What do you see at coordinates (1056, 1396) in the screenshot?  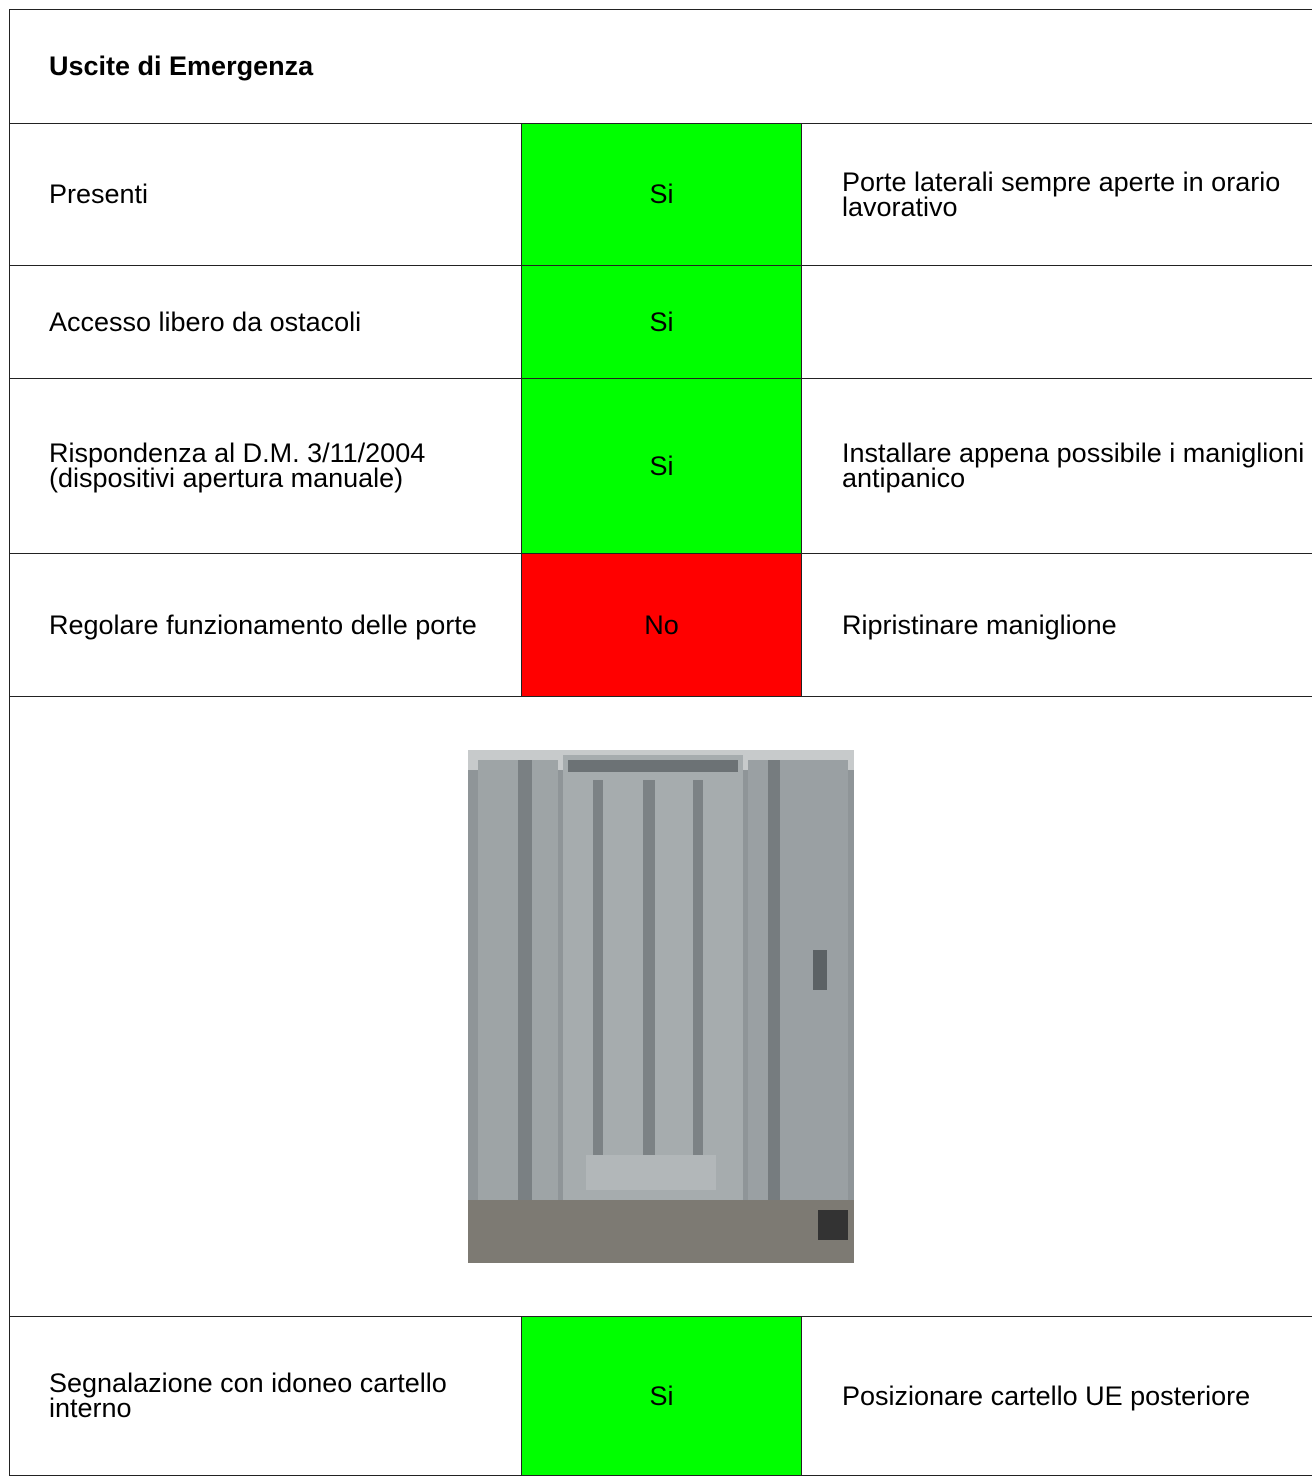 I see `row-note: Posizionare cartello UE posteriore` at bounding box center [1056, 1396].